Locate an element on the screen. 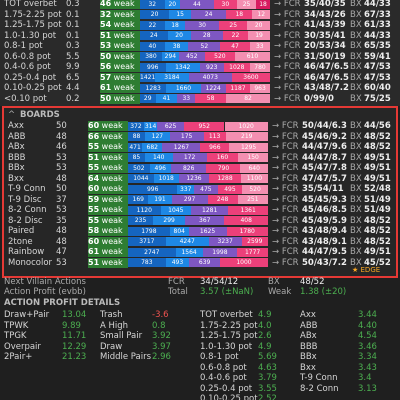 This screenshot has height=400, width=400. row-label: Bxx is located at coordinates (16, 178).